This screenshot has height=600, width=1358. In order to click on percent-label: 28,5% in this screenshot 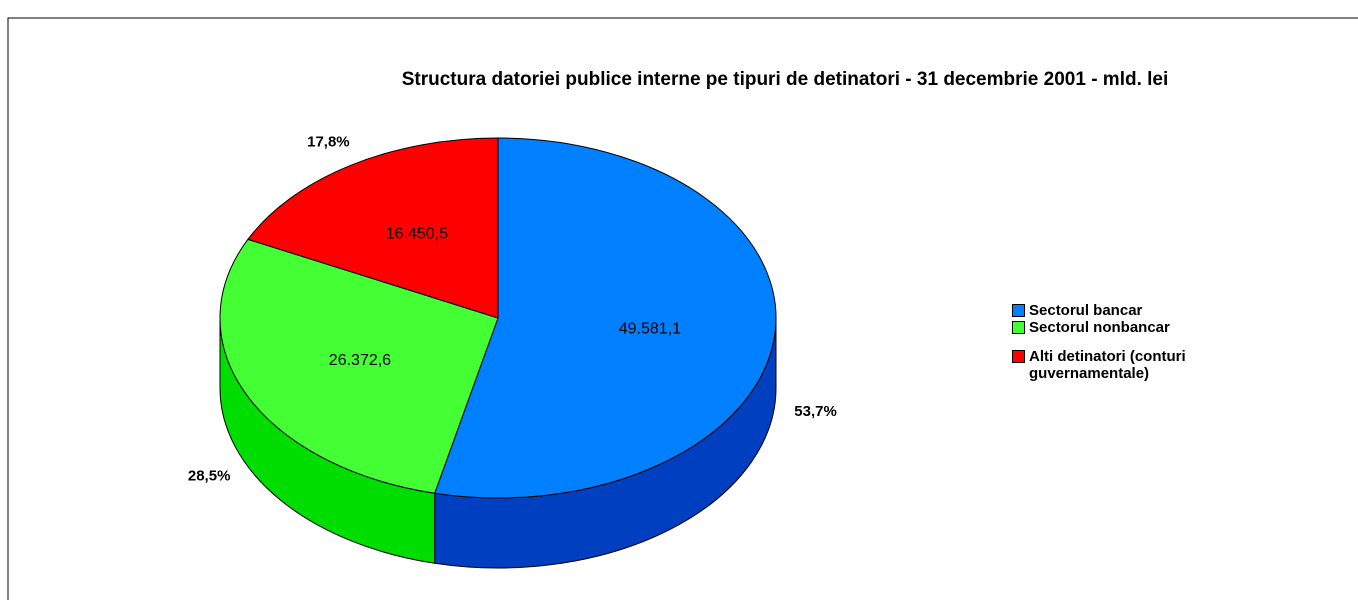, I will do `click(209, 476)`.